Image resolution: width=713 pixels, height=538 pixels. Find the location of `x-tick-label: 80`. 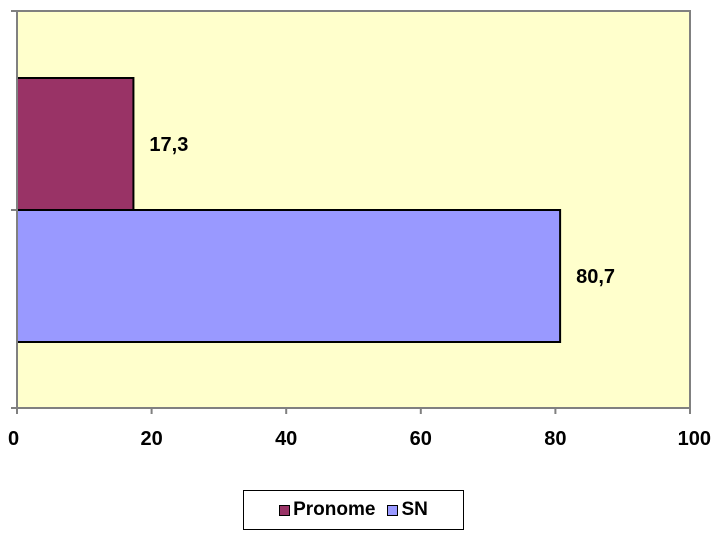

x-tick-label: 80 is located at coordinates (555, 439).